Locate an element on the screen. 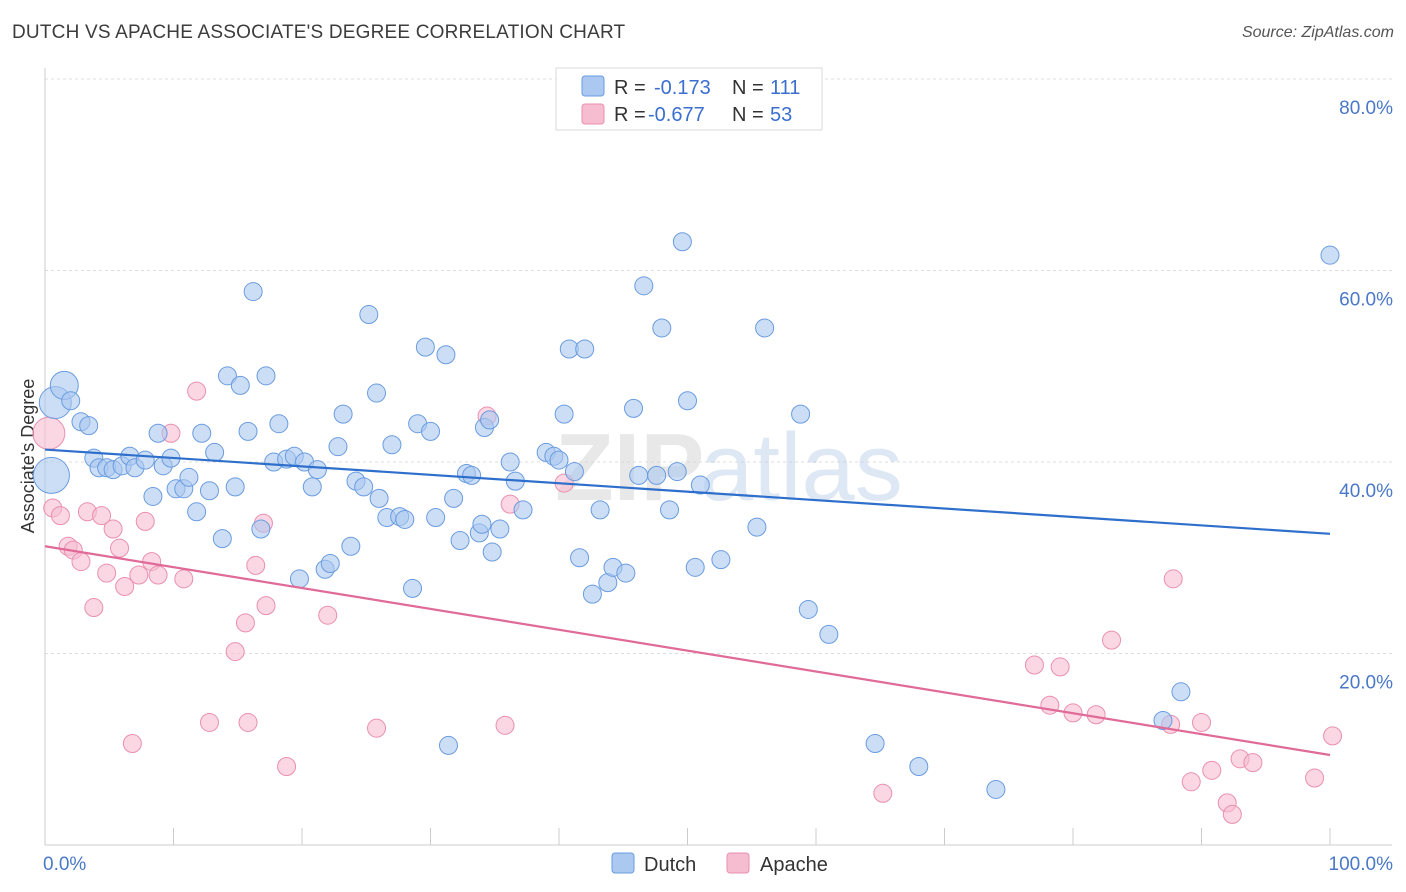  y-tick-label-1: 40.0% is located at coordinates (1366, 491).